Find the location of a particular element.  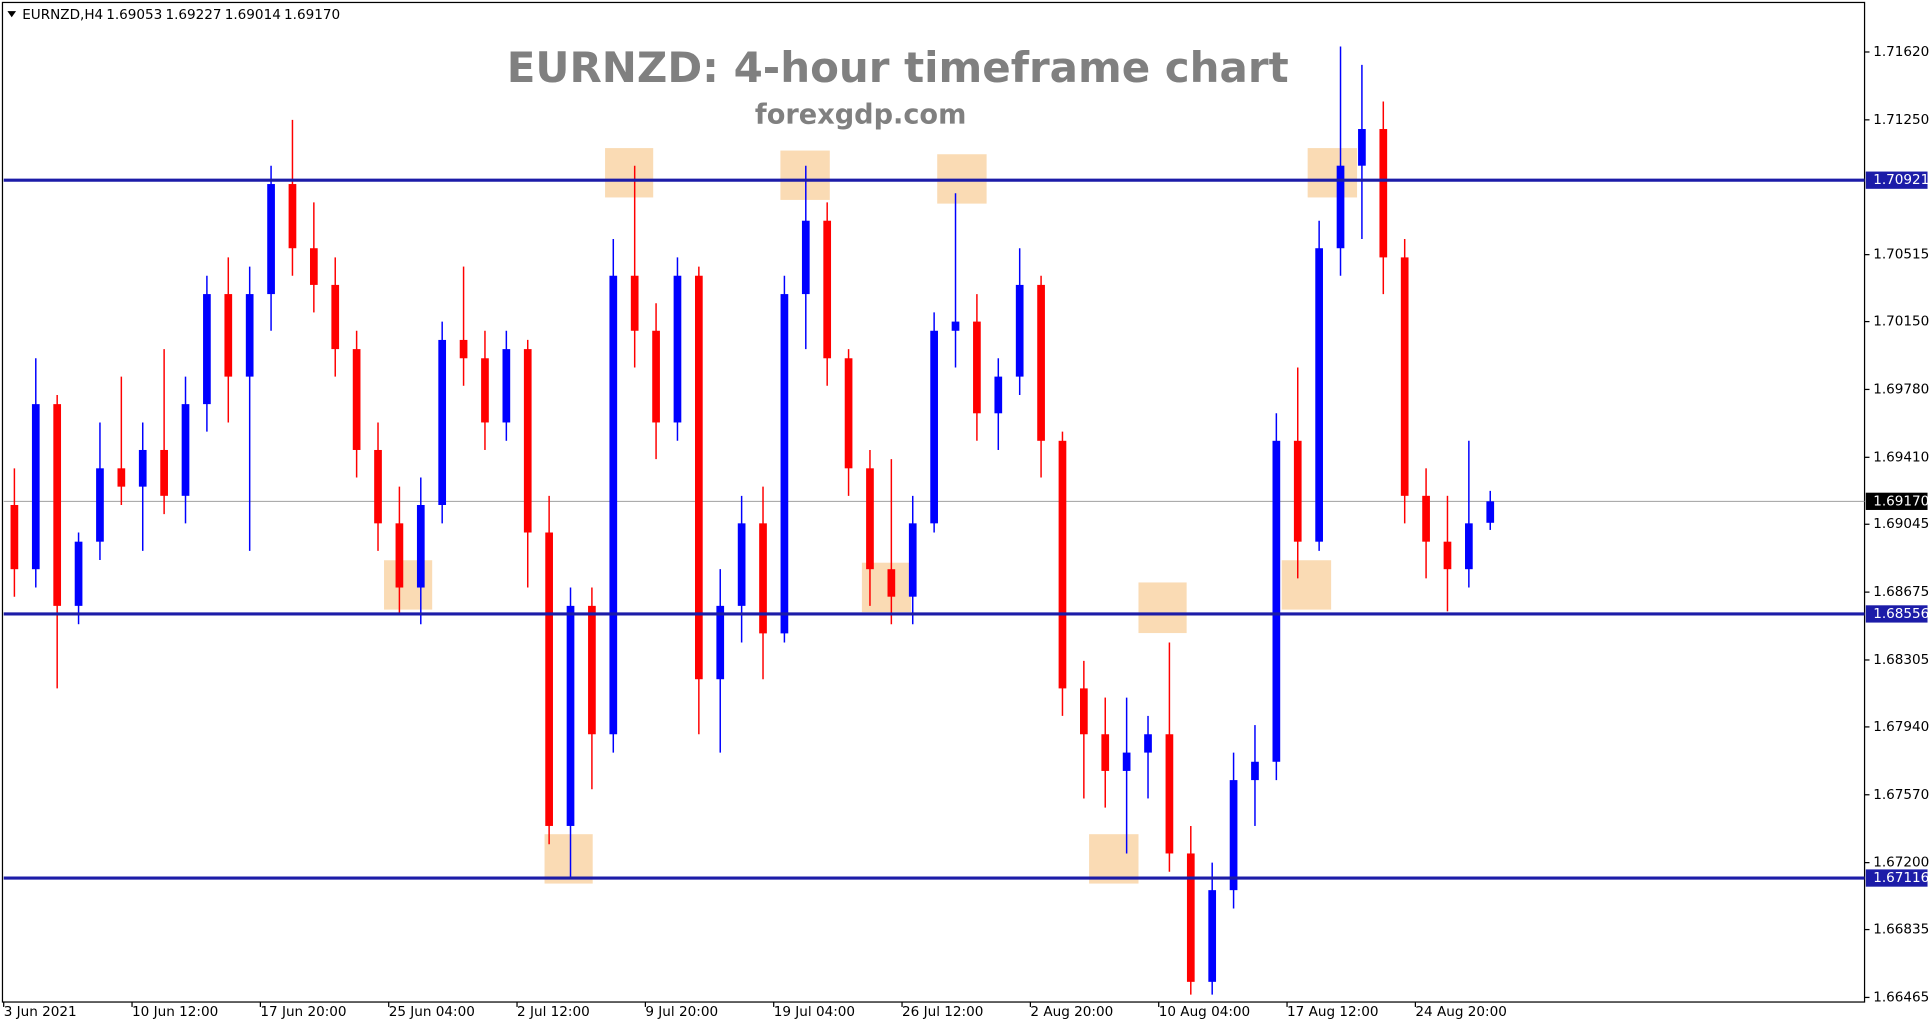

x-tick-label: 19 Jul 04:00 is located at coordinates (814, 1012).